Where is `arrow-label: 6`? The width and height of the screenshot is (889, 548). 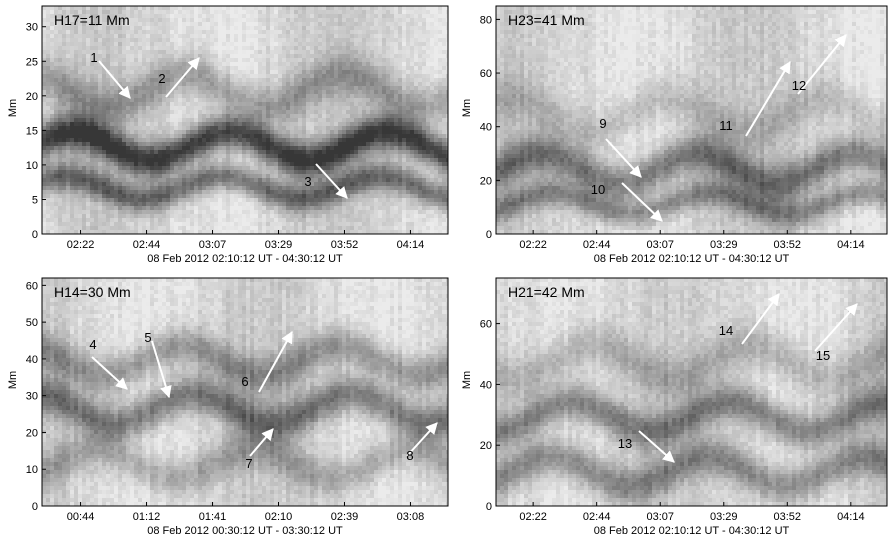
arrow-label: 6 is located at coordinates (244, 381).